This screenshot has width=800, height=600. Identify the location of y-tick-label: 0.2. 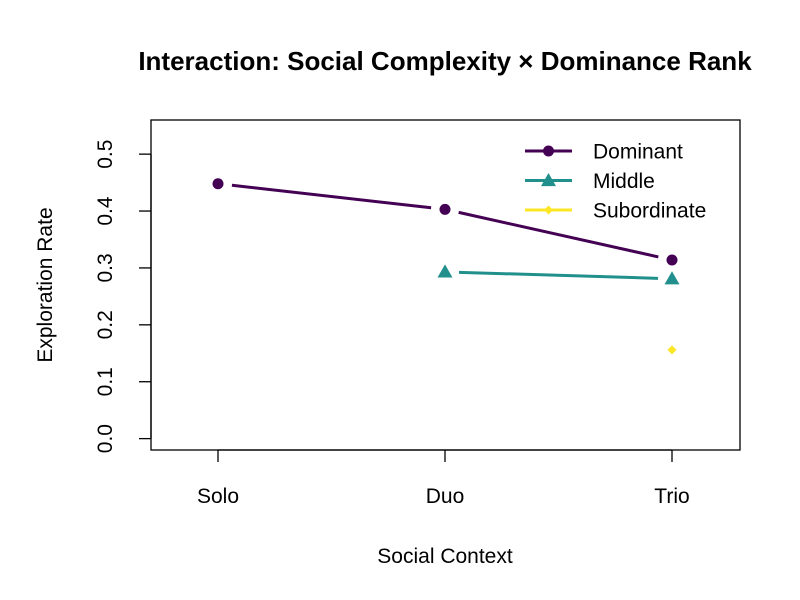
(105, 324).